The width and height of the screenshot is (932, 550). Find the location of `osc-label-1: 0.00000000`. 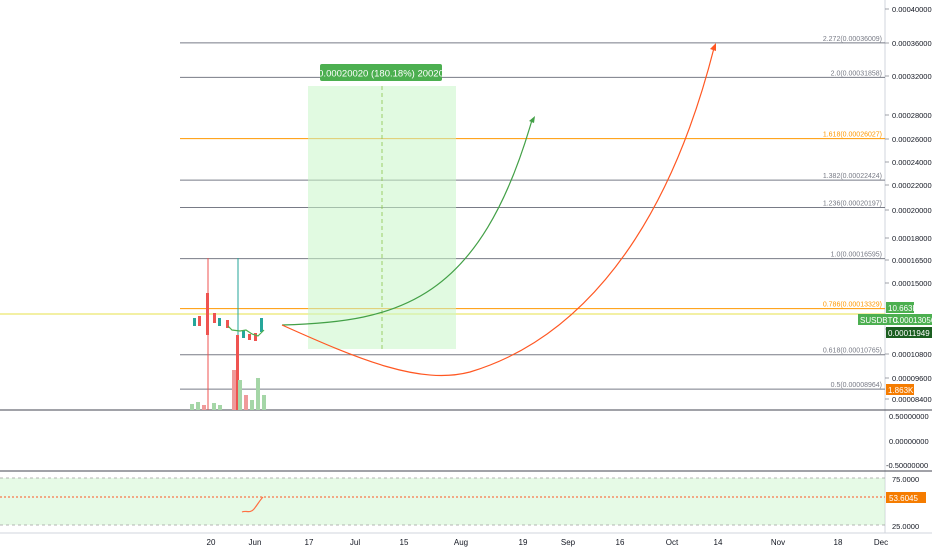

osc-label-1: 0.00000000 is located at coordinates (909, 441).